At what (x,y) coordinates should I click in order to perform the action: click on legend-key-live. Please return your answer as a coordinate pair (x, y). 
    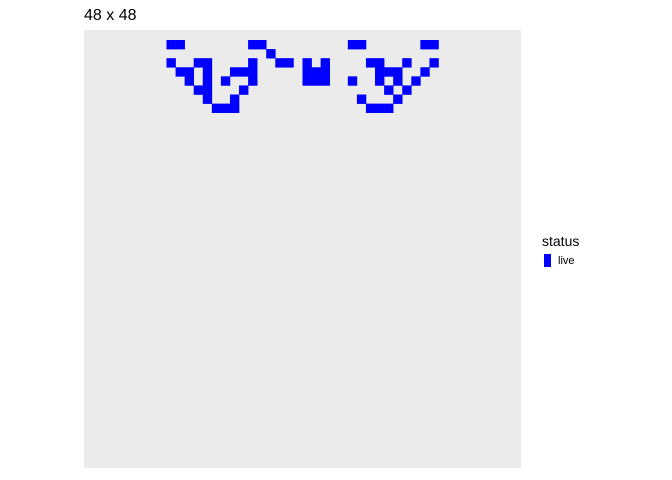
    Looking at the image, I should click on (547, 260).